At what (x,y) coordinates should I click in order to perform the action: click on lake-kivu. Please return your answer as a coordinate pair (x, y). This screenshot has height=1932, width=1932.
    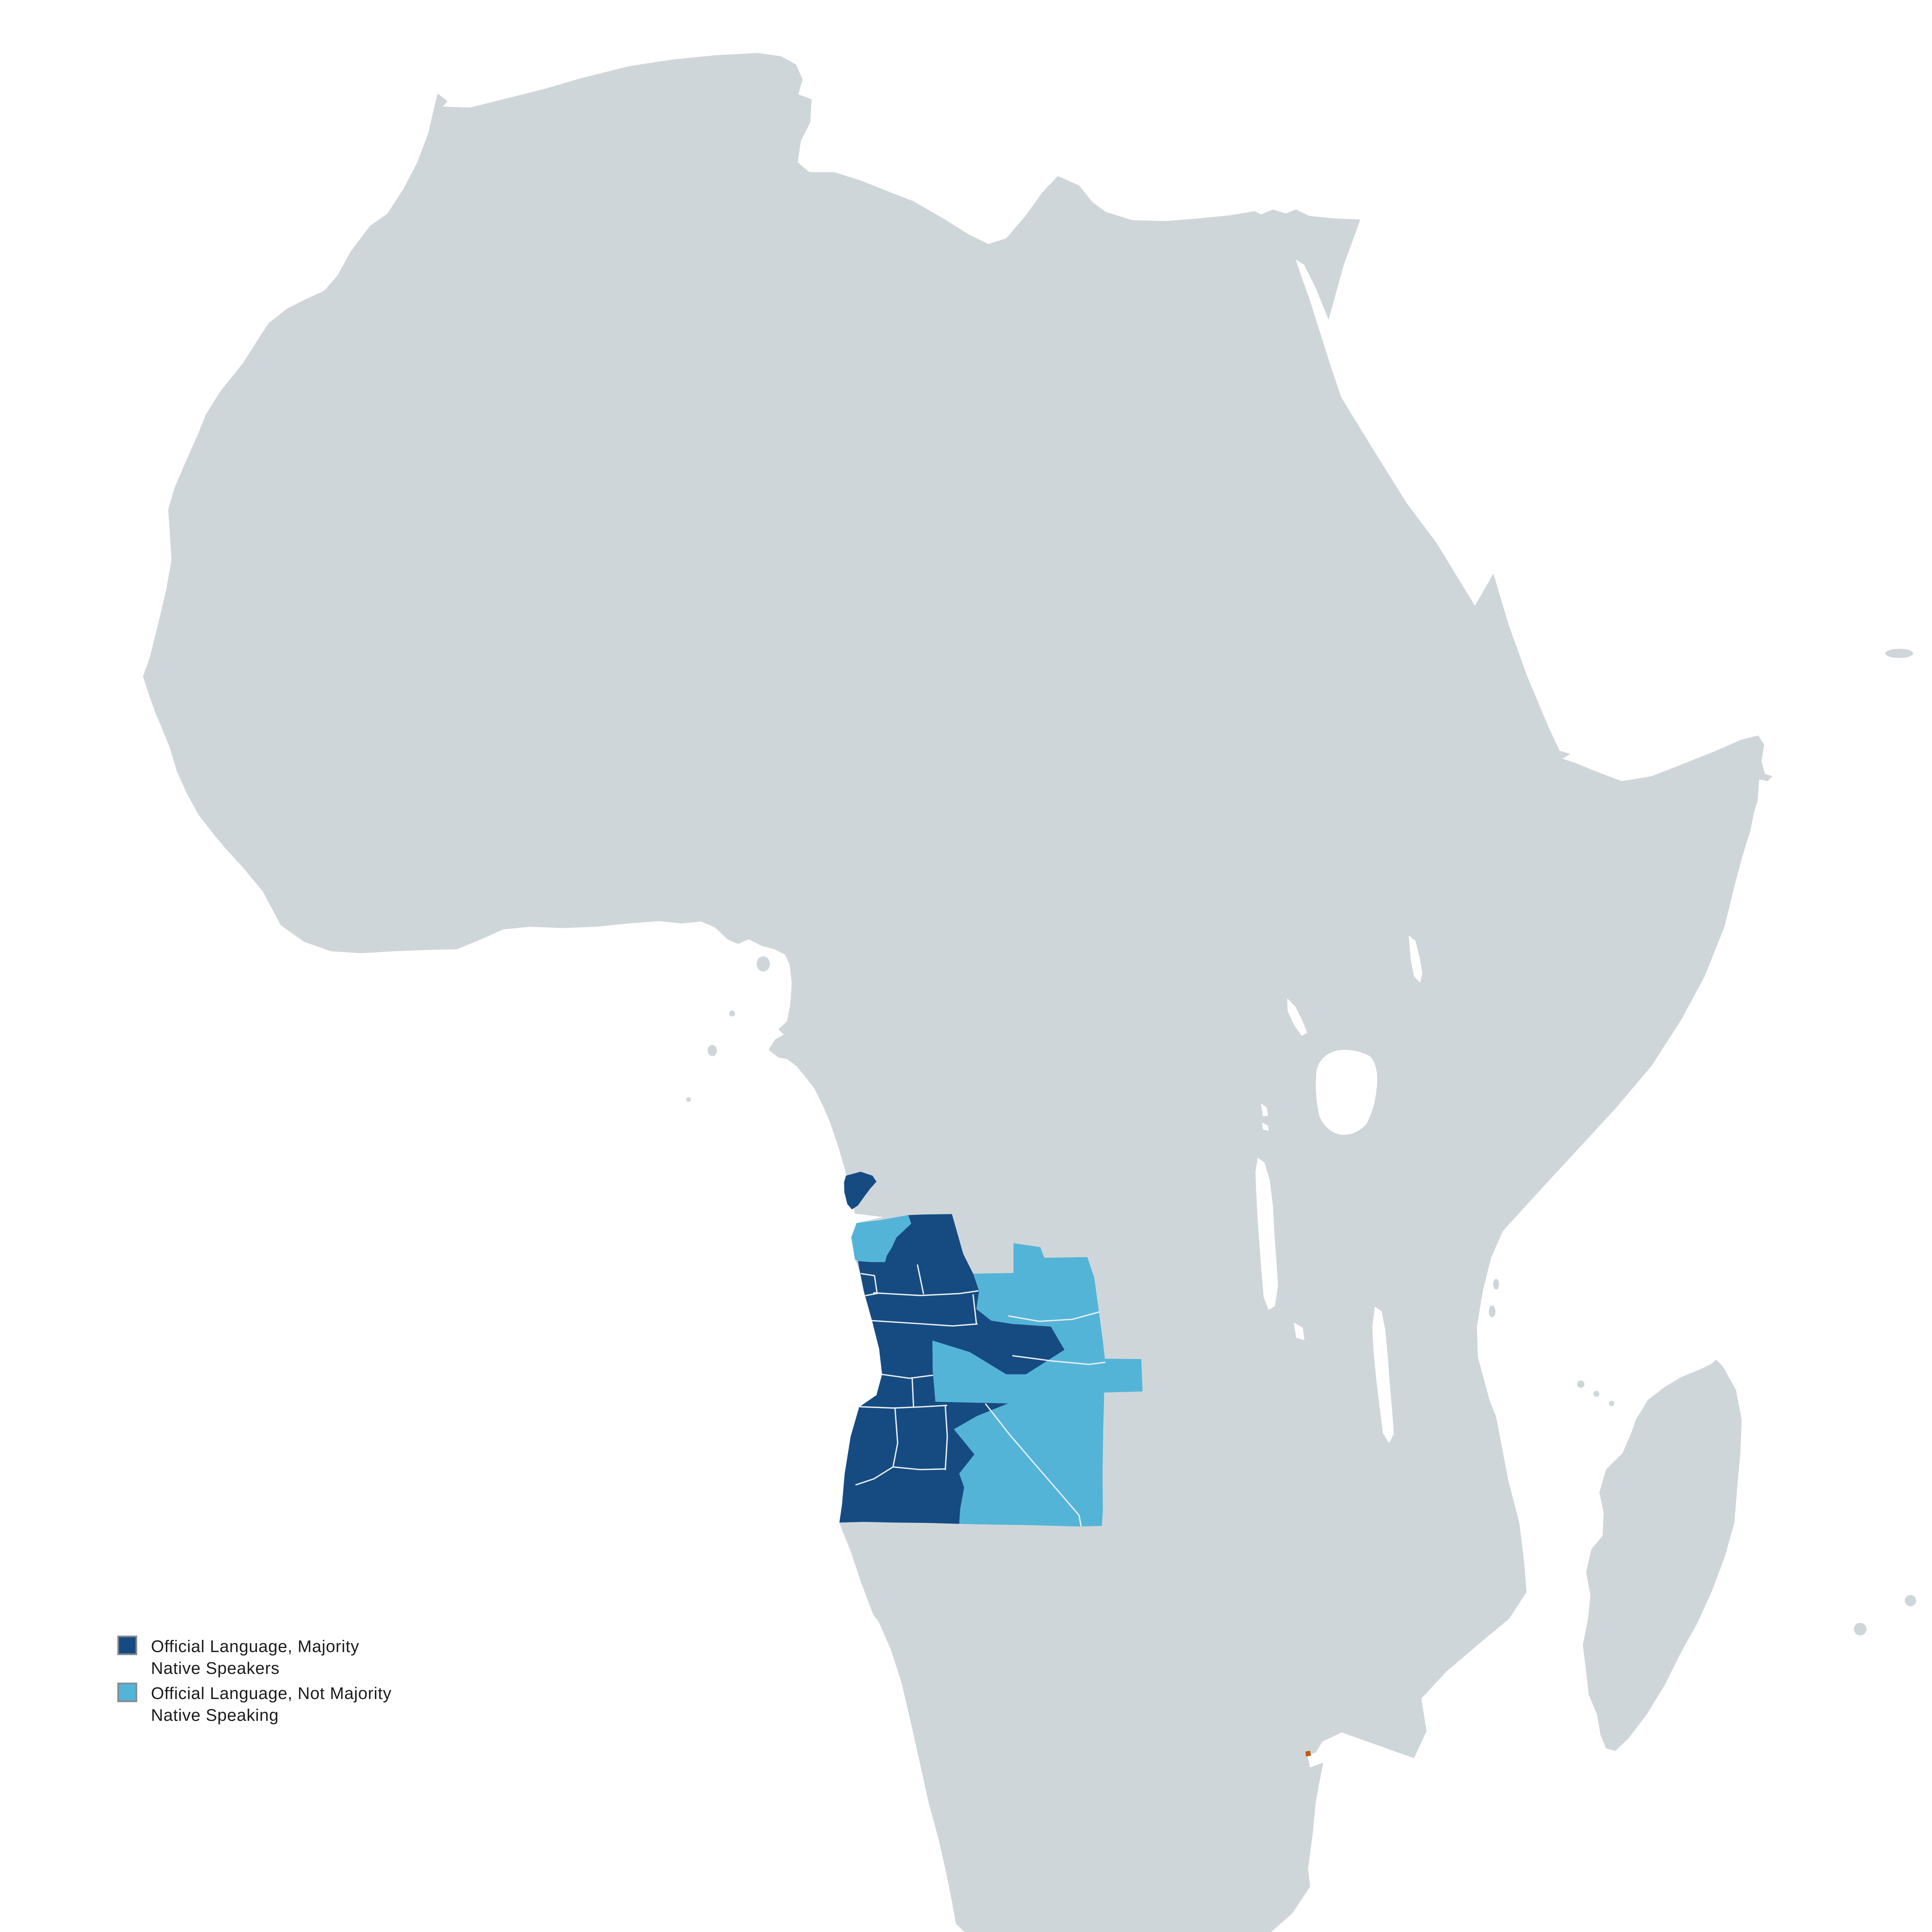
    Looking at the image, I should click on (1265, 1127).